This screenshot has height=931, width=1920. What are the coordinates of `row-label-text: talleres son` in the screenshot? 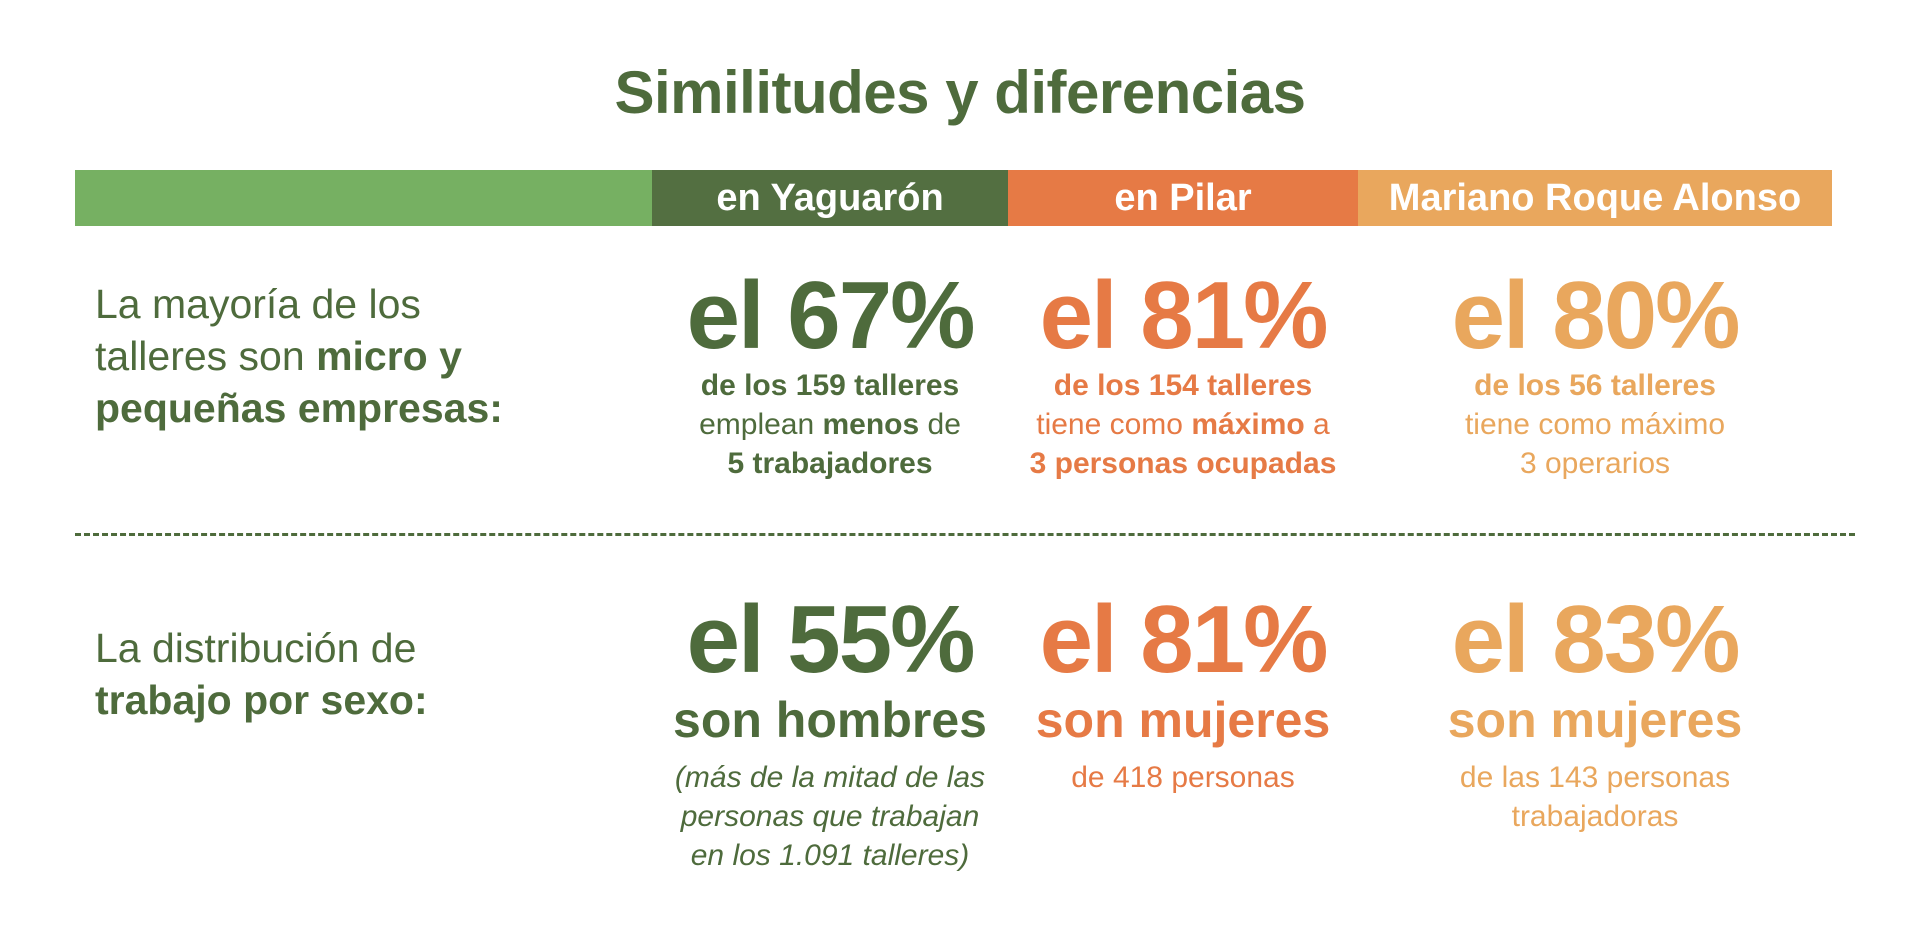 It's located at (206, 356).